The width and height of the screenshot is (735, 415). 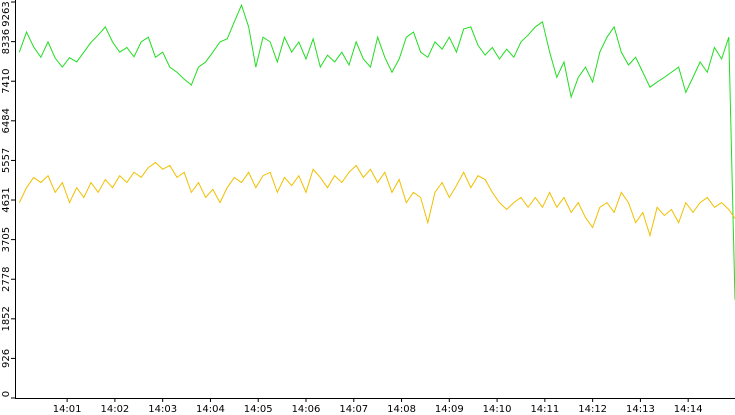 What do you see at coordinates (6, 358) in the screenshot?
I see `y-tick-label: 926` at bounding box center [6, 358].